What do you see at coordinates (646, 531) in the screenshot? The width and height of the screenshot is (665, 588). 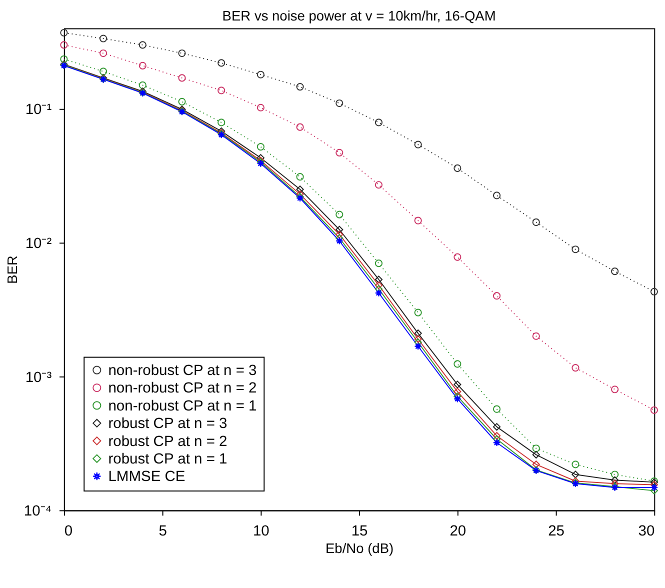 I see `x-tick-label: 30` at bounding box center [646, 531].